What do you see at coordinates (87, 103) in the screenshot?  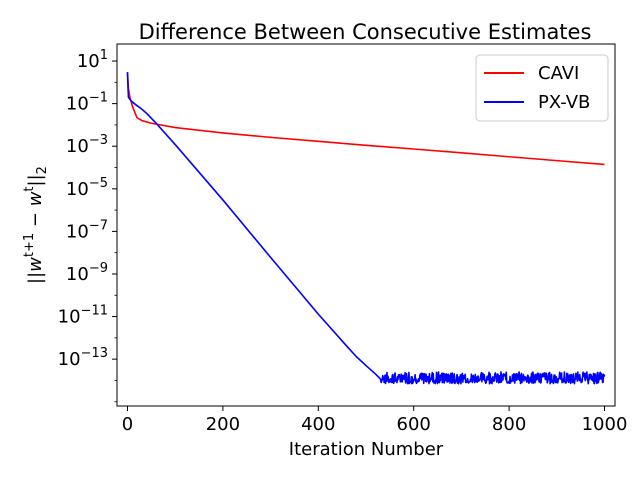 I see `y-tick-label: 10⁻¹` at bounding box center [87, 103].